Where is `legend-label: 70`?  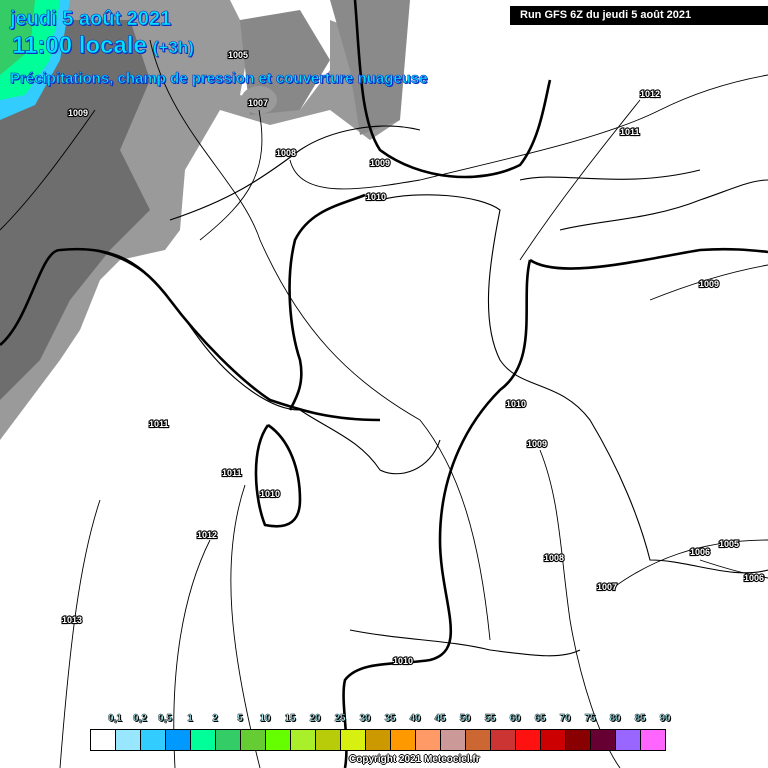
legend-label: 70 is located at coordinates (565, 718).